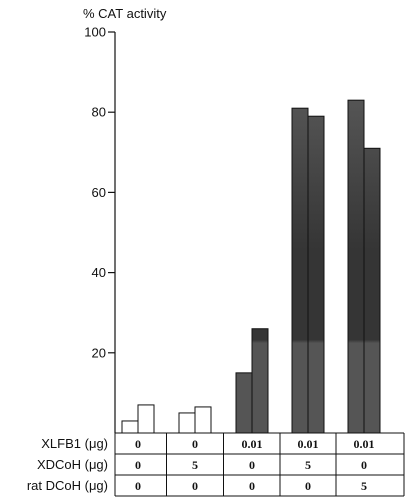 The height and width of the screenshot is (500, 408). I want to click on row-label: XDCoH (μg), so click(72, 464).